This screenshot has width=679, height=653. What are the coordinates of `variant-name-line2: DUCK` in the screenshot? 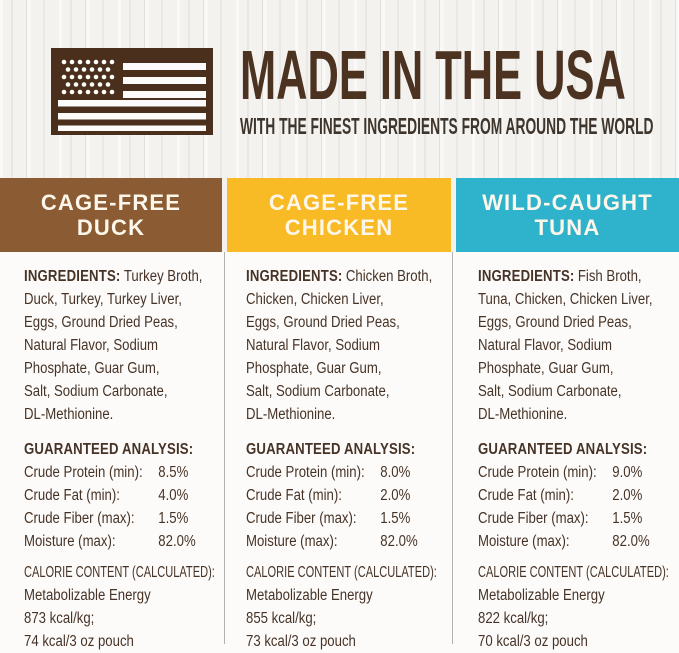 It's located at (111, 227).